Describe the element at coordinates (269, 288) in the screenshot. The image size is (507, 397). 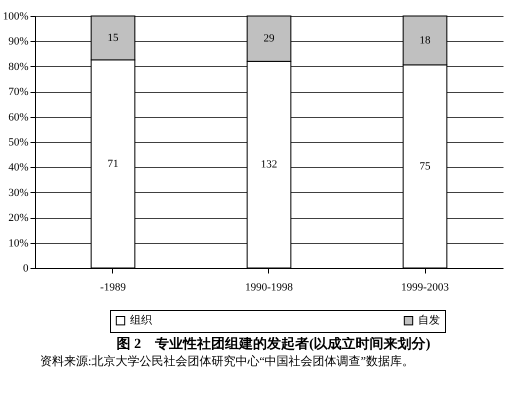
I see `x-tick-label: 1990-1998` at that location.